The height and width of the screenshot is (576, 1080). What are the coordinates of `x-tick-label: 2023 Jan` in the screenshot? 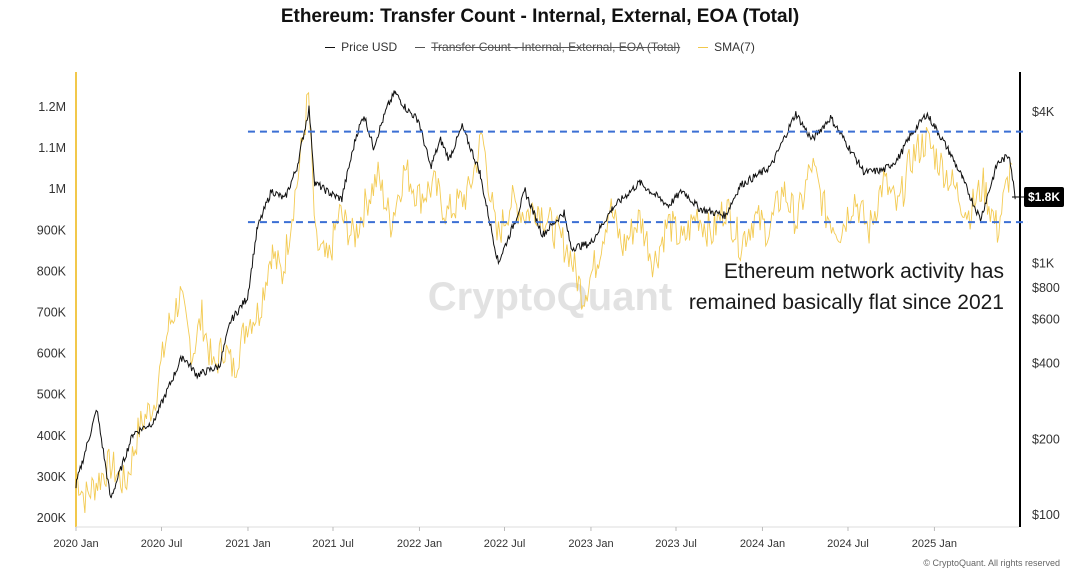 It's located at (590, 544).